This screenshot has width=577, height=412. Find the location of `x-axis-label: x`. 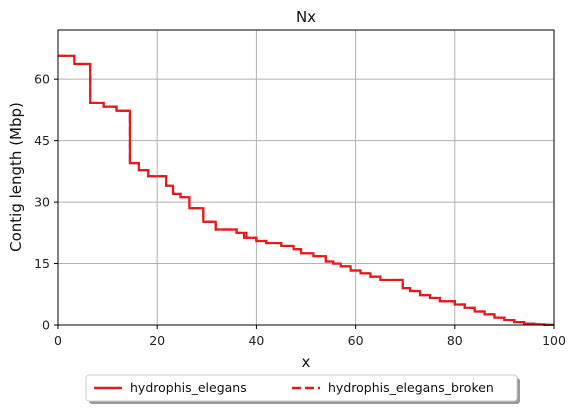

x-axis-label: x is located at coordinates (306, 362).